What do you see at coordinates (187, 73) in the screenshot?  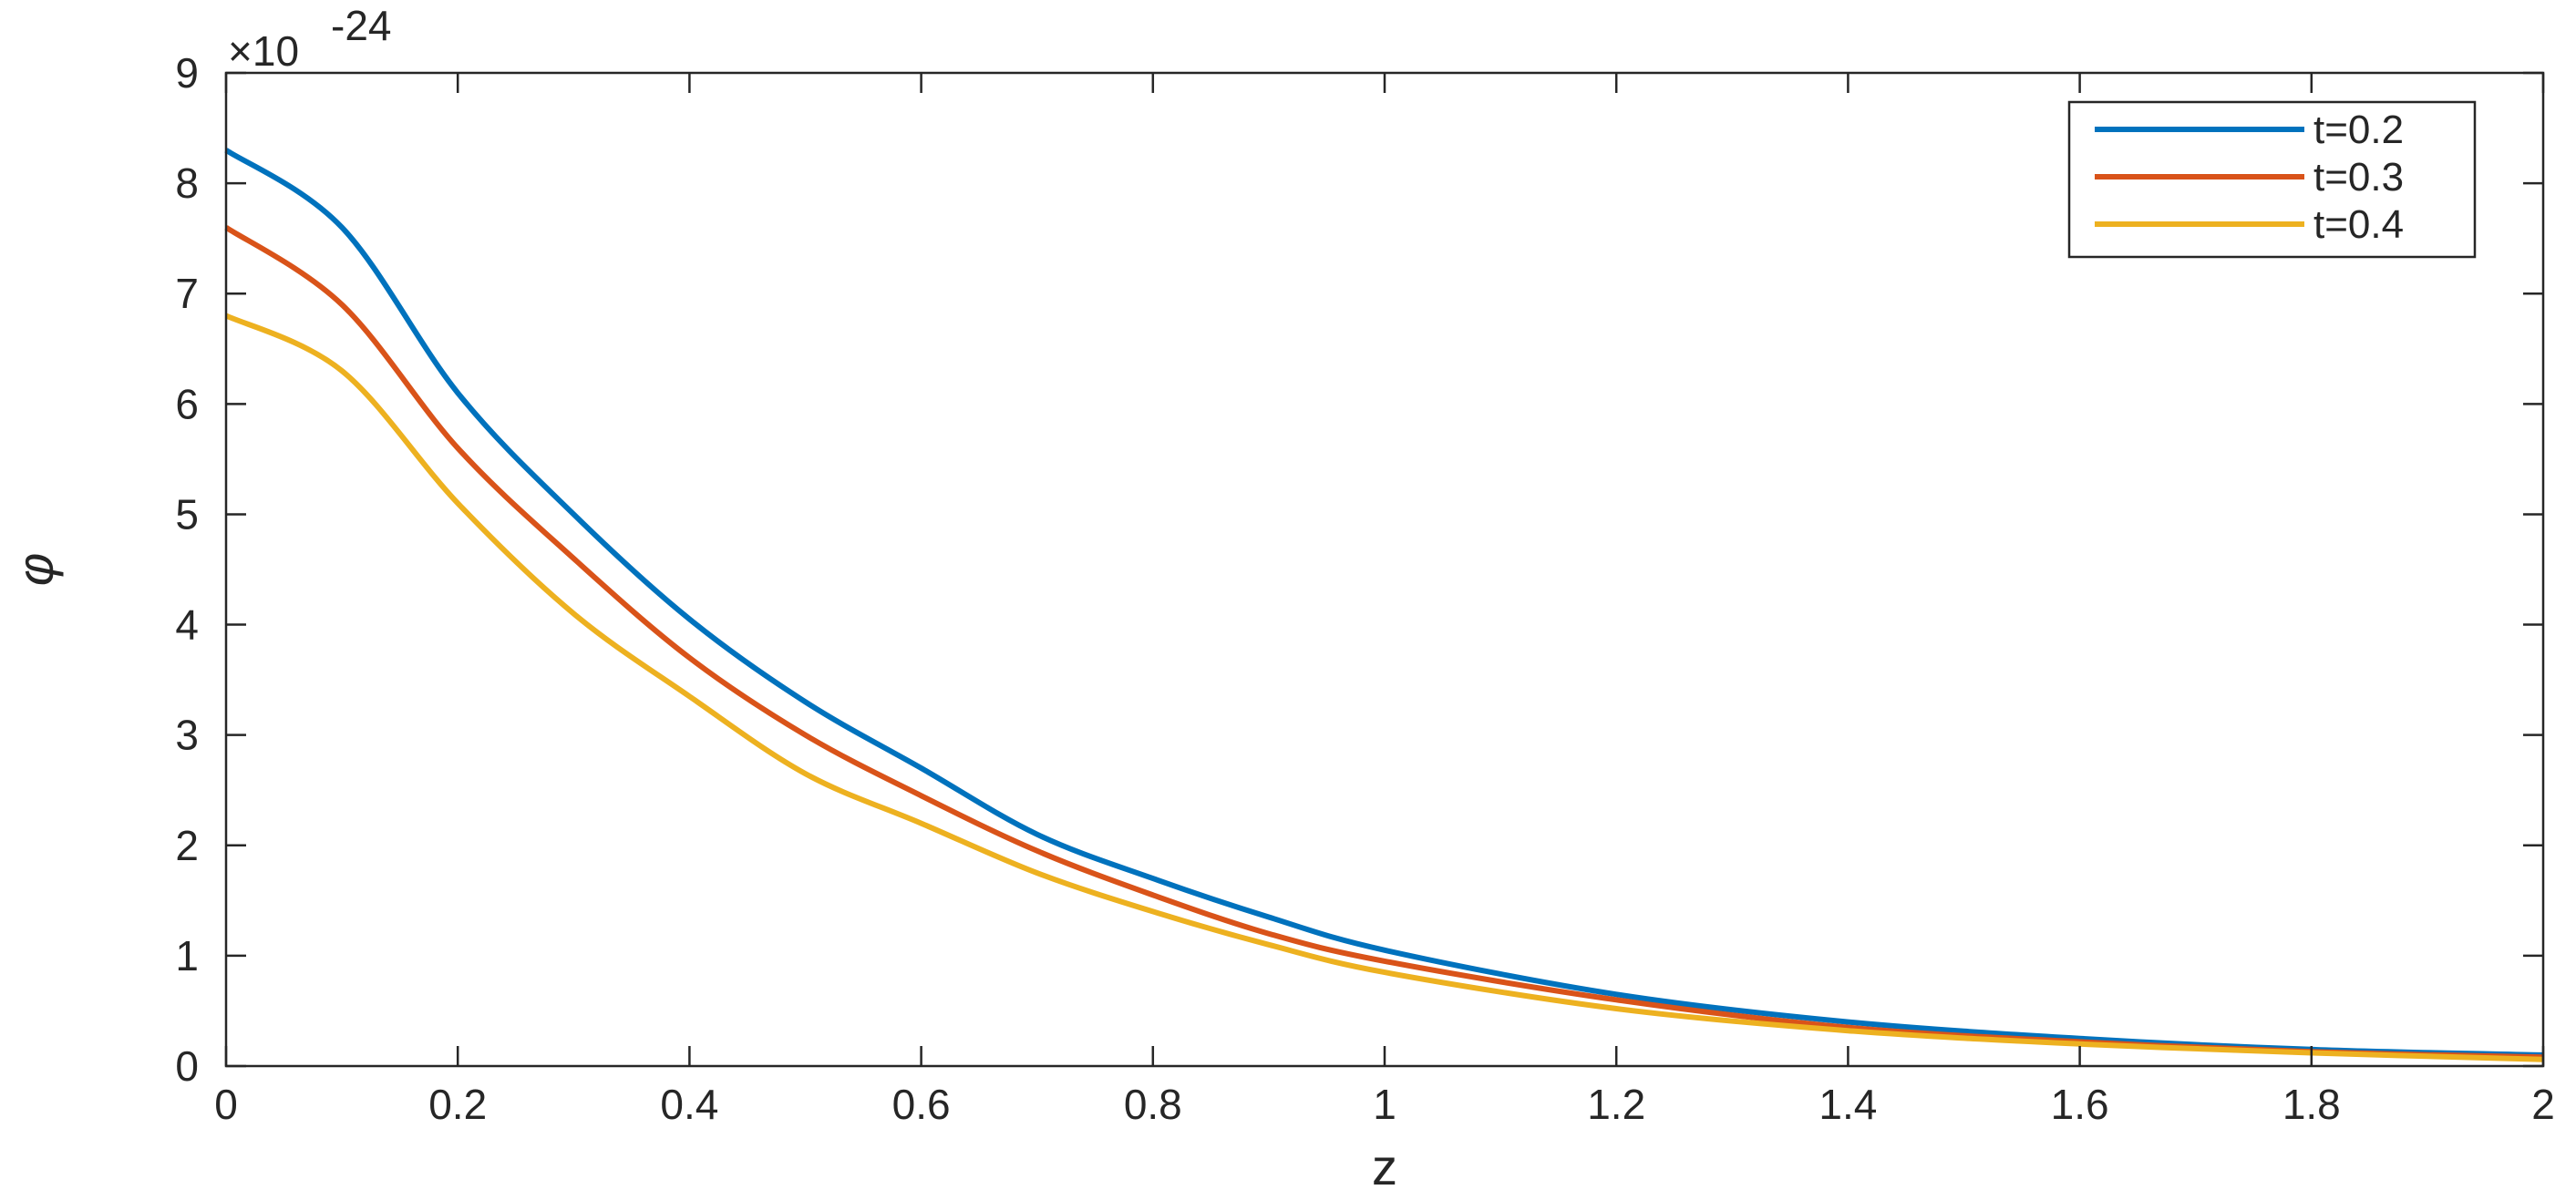 I see `y-tick-label: 9` at bounding box center [187, 73].